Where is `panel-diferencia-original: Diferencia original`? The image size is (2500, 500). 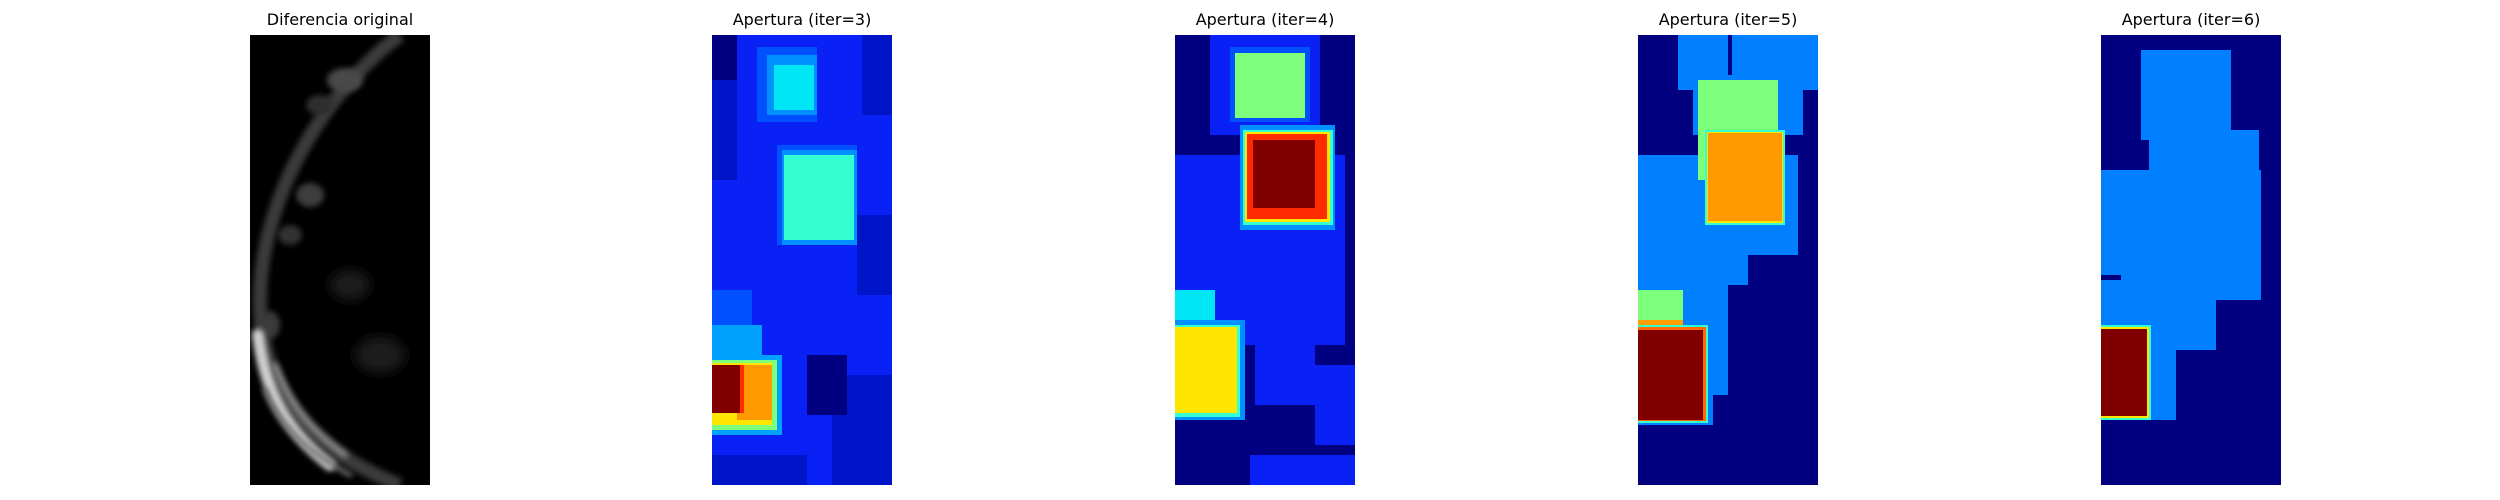 panel-diferencia-original: Diferencia original is located at coordinates (340, 250).